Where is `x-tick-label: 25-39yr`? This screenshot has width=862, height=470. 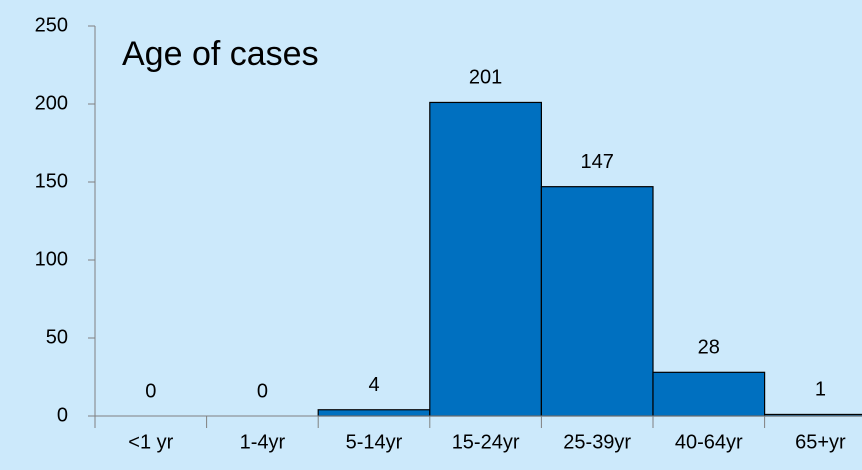
x-tick-label: 25-39yr is located at coordinates (597, 442).